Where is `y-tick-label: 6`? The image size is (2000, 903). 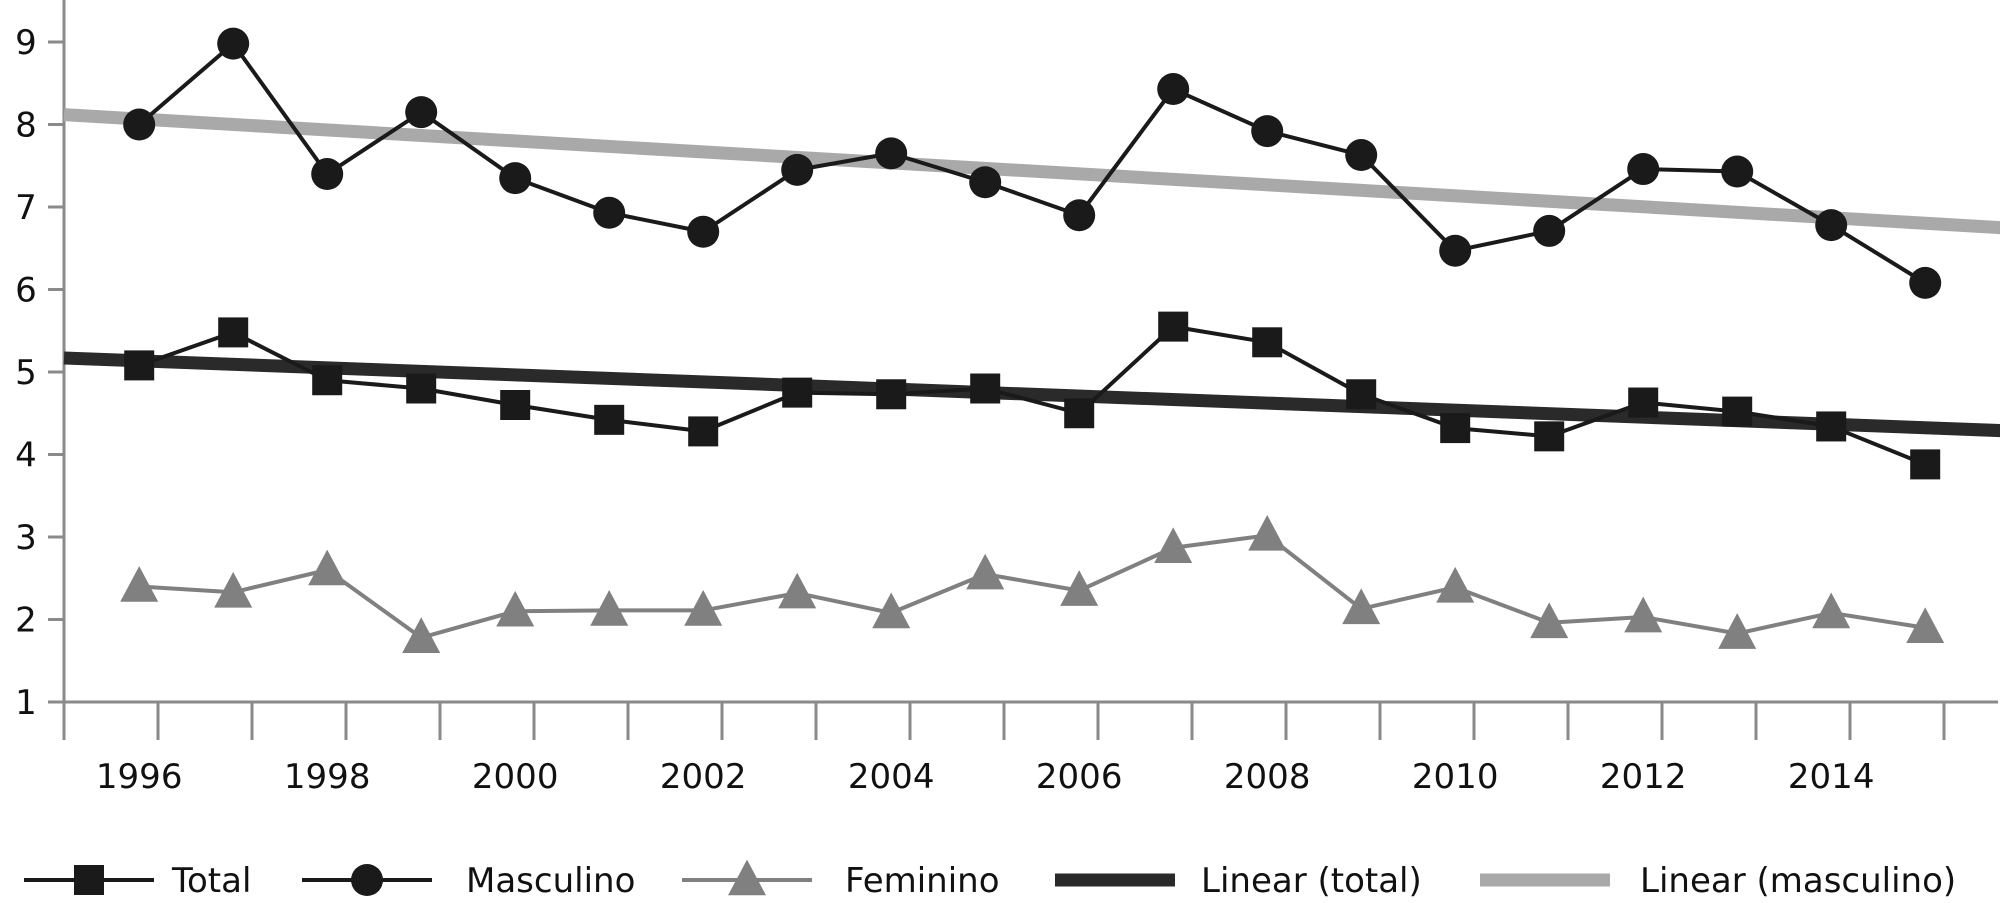 y-tick-label: 6 is located at coordinates (26, 291).